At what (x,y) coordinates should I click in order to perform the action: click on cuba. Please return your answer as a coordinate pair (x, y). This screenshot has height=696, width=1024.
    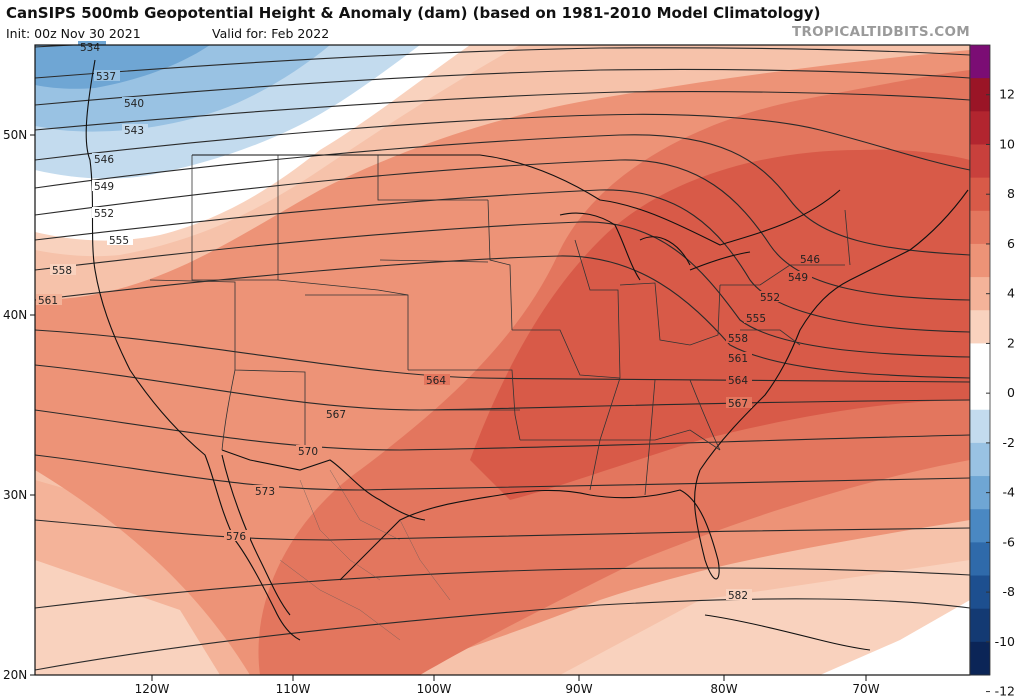
    Looking at the image, I should click on (787, 632).